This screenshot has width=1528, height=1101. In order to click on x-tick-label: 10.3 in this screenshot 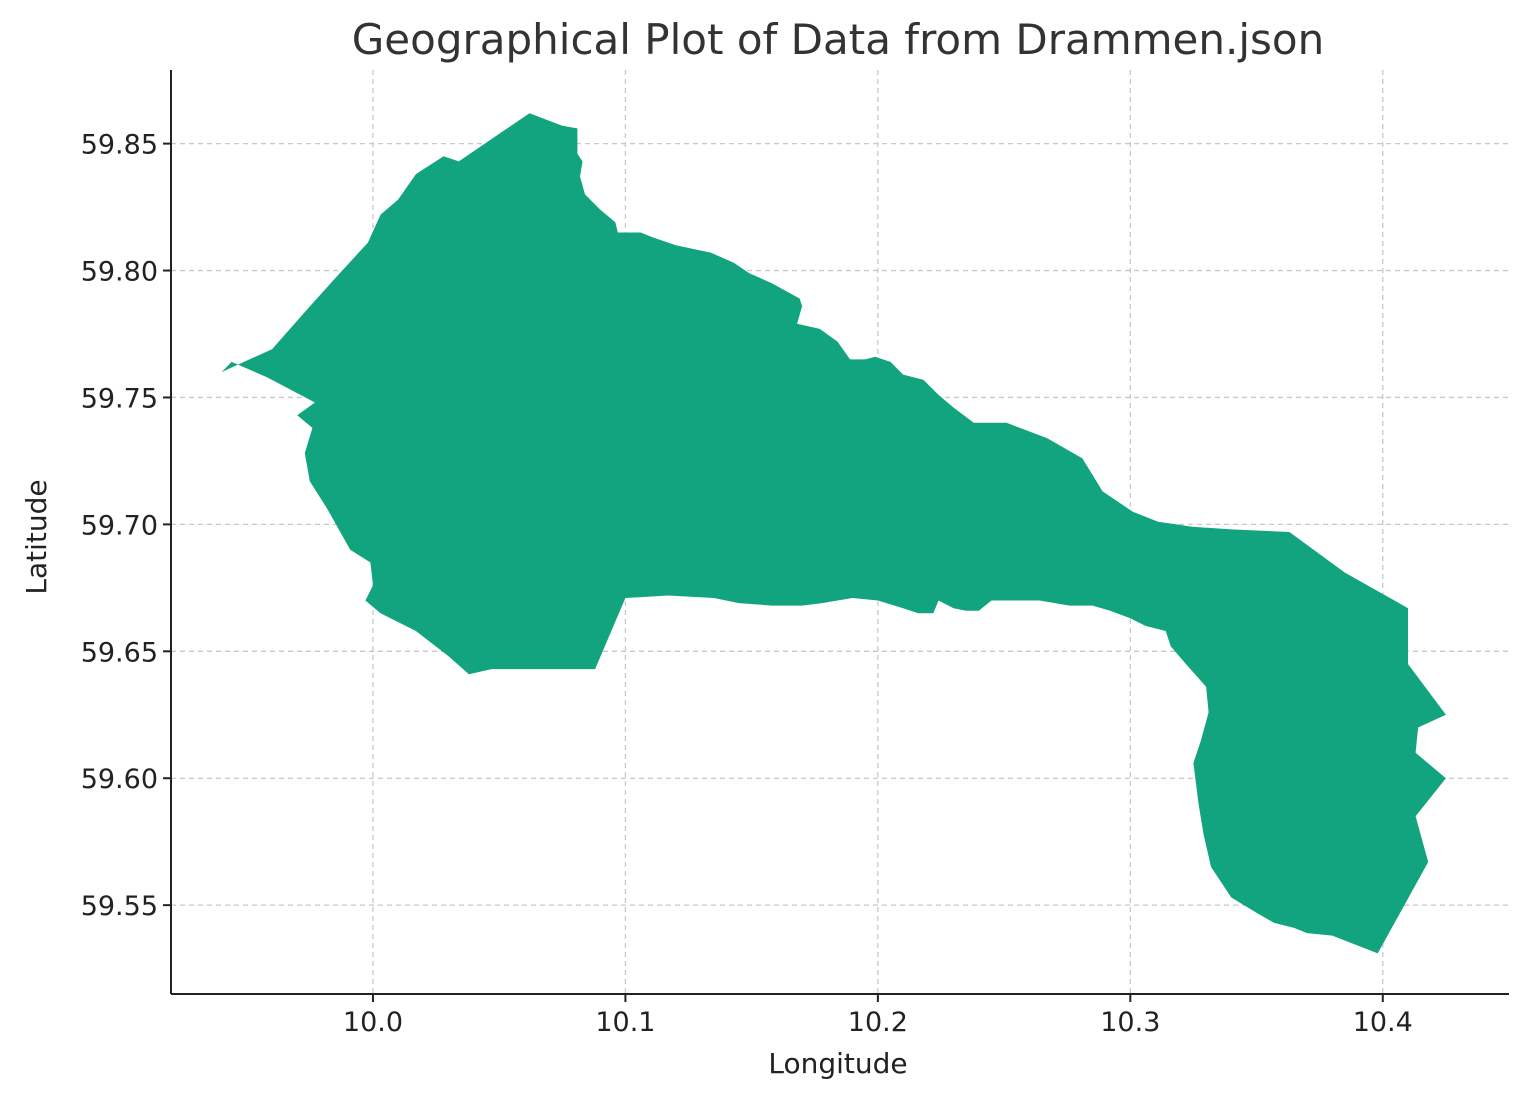, I will do `click(1130, 1022)`.